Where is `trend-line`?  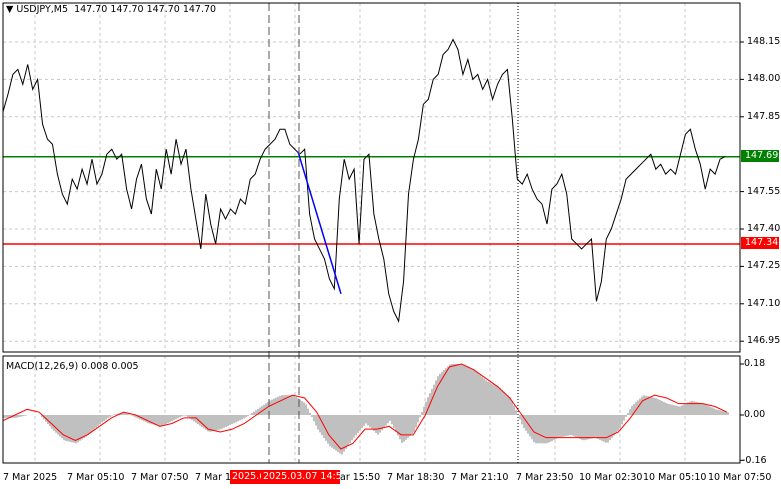 trend-line is located at coordinates (319, 223).